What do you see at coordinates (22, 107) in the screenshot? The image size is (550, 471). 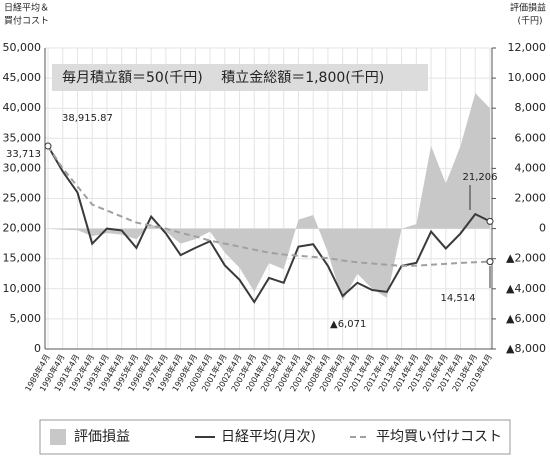 I see `y-tick-label: 40,000` at bounding box center [22, 107].